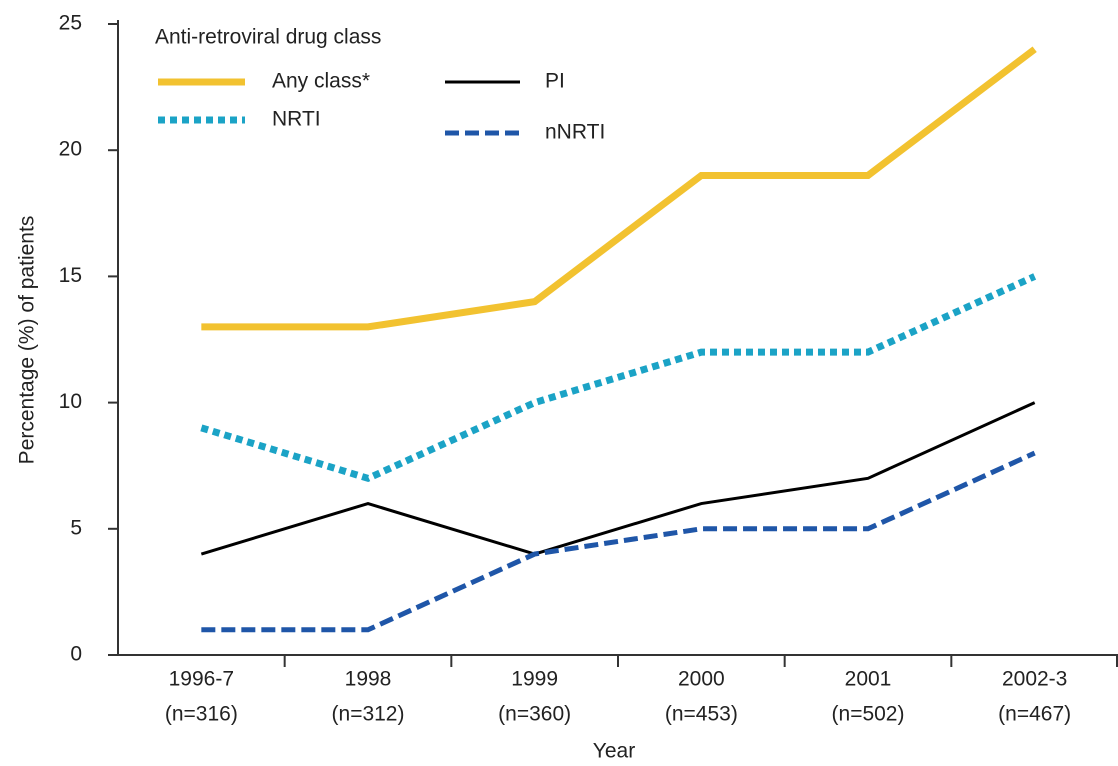 Image resolution: width=1118 pixels, height=766 pixels. I want to click on x-tick-label: 2001, so click(868, 679).